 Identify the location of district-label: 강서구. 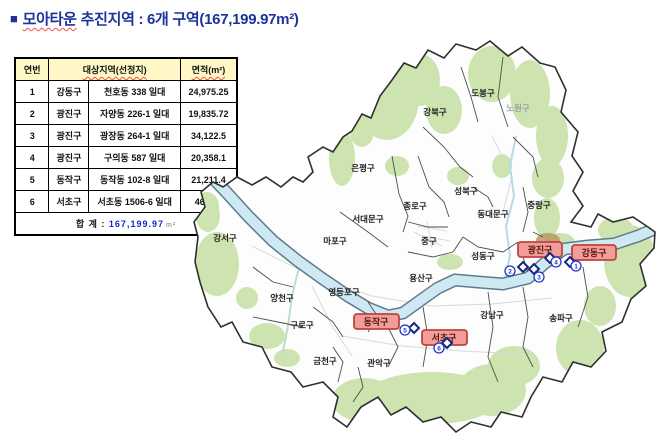
(225, 238).